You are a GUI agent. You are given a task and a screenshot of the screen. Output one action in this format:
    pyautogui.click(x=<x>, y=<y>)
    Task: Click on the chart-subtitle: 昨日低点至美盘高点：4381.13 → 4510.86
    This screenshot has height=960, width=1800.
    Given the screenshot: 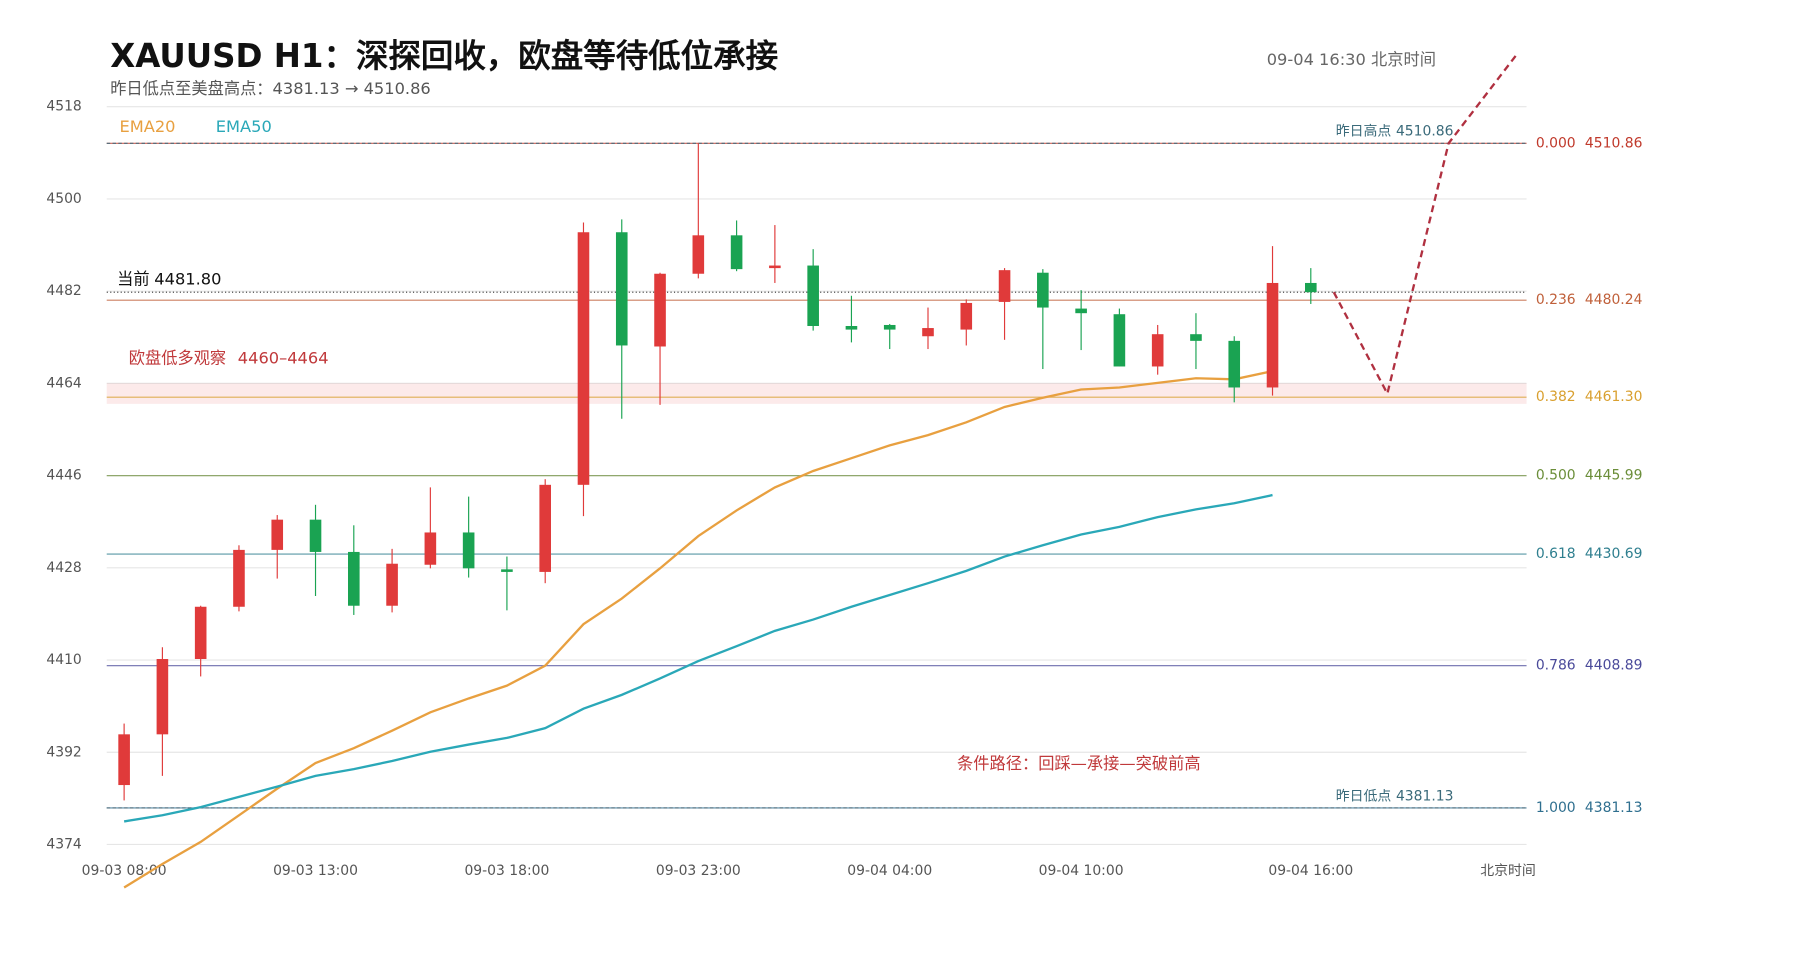 What is the action you would take?
    pyautogui.click(x=270, y=88)
    